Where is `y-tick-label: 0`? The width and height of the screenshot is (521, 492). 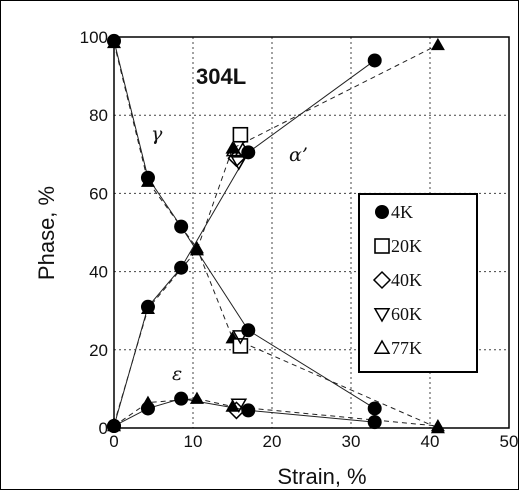
y-tick-label: 0 is located at coordinates (103, 428).